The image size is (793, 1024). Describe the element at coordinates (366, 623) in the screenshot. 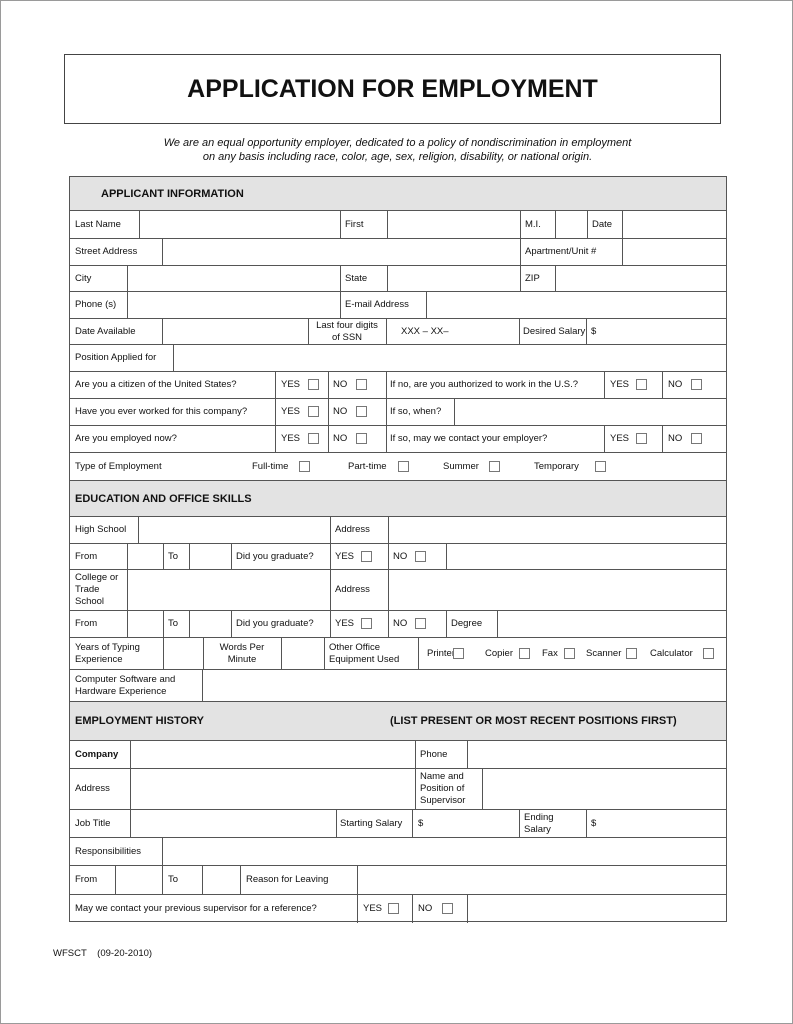

I see `college-graduate-yes-checkbox` at that location.